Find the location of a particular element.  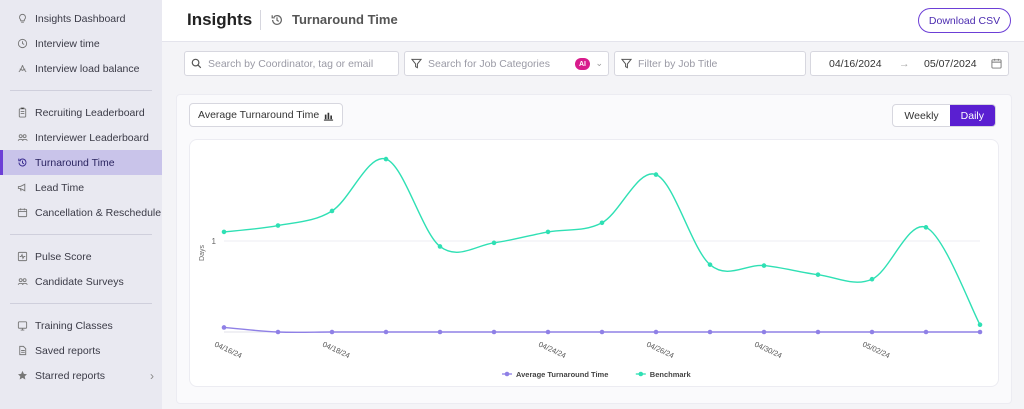

lightbulb-icon is located at coordinates (22, 19).